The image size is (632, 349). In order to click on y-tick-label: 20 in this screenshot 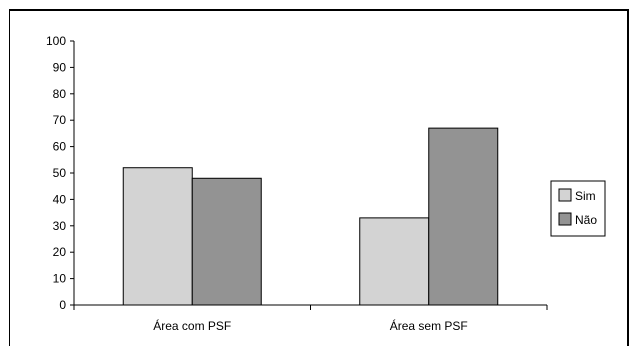, I will do `click(60, 252)`.